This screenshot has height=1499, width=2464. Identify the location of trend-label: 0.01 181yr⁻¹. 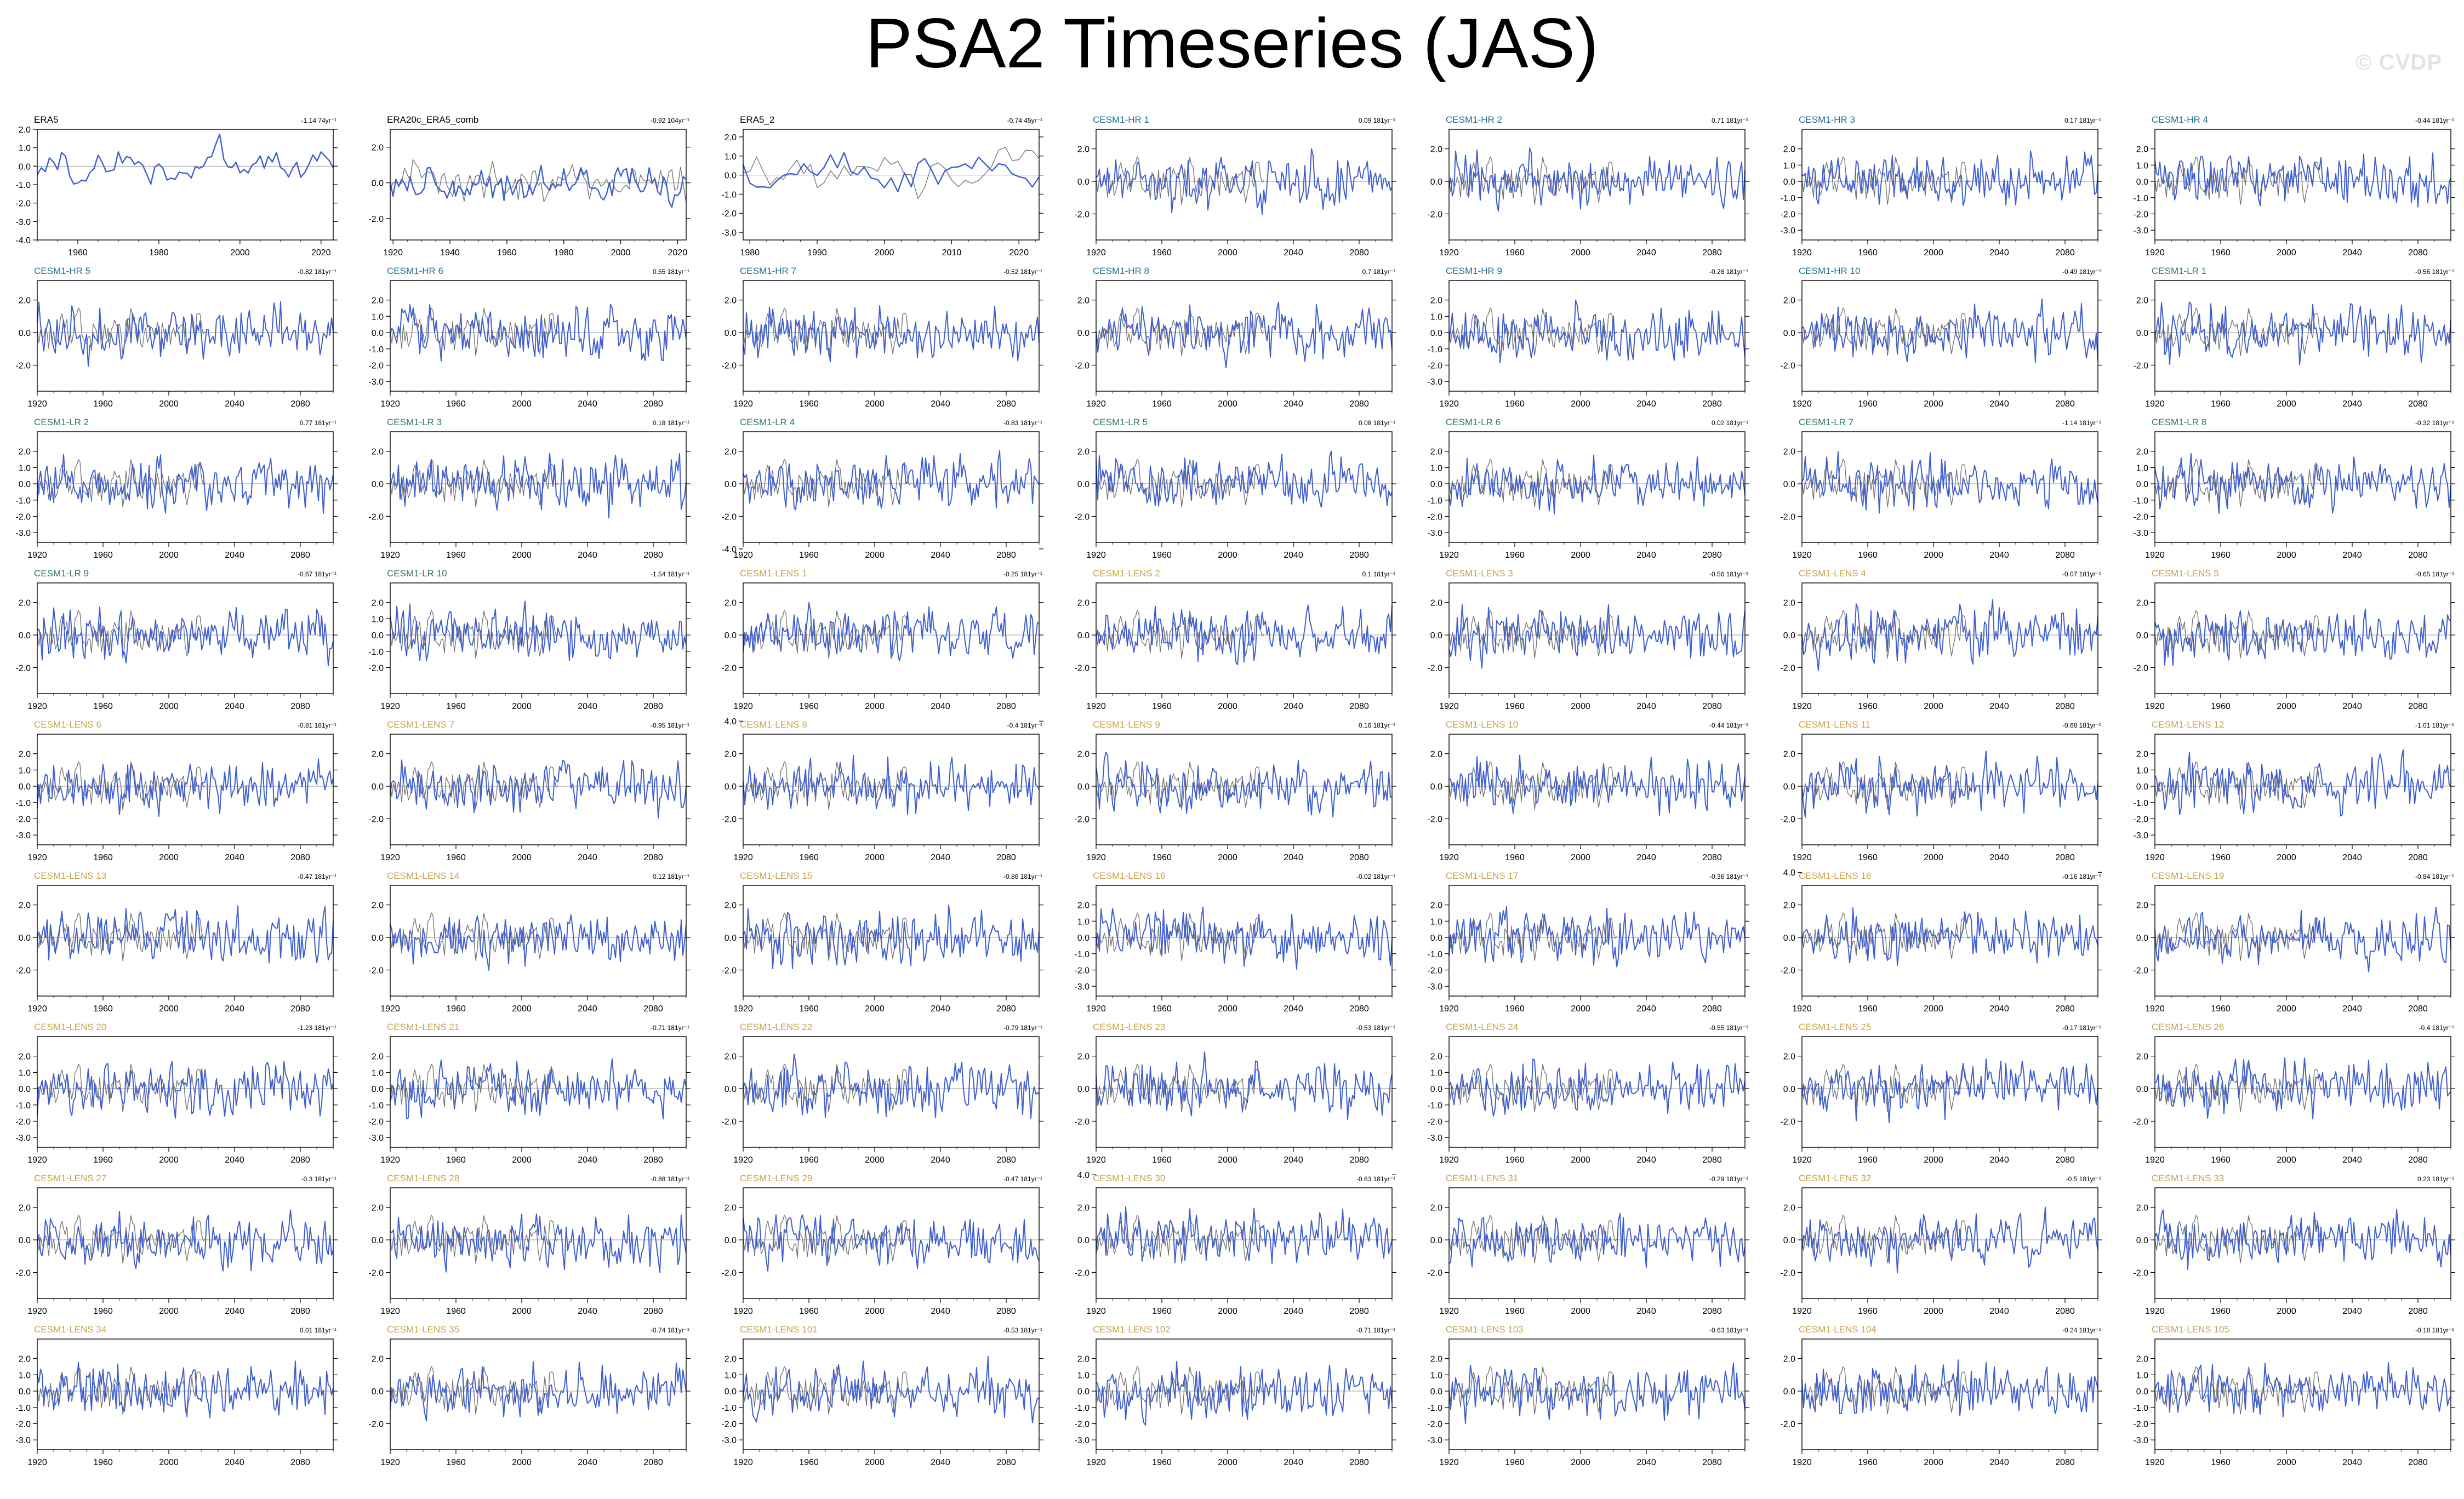
(318, 1330).